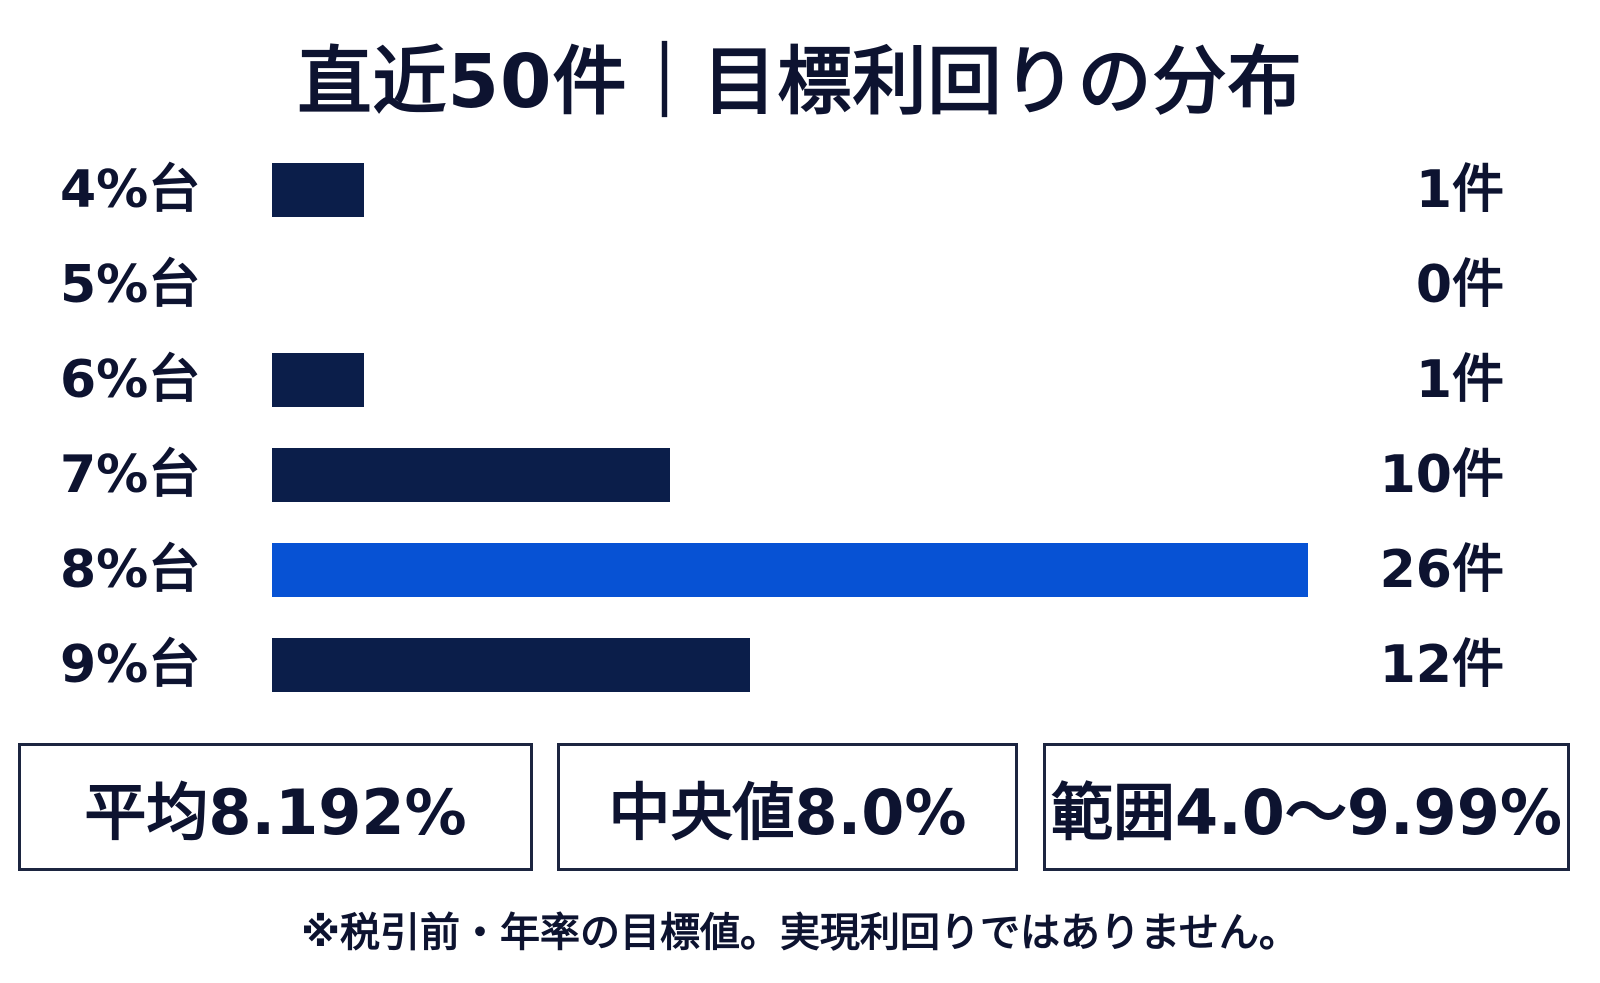 The width and height of the screenshot is (1600, 983). I want to click on value-label: 26件, so click(1441, 570).